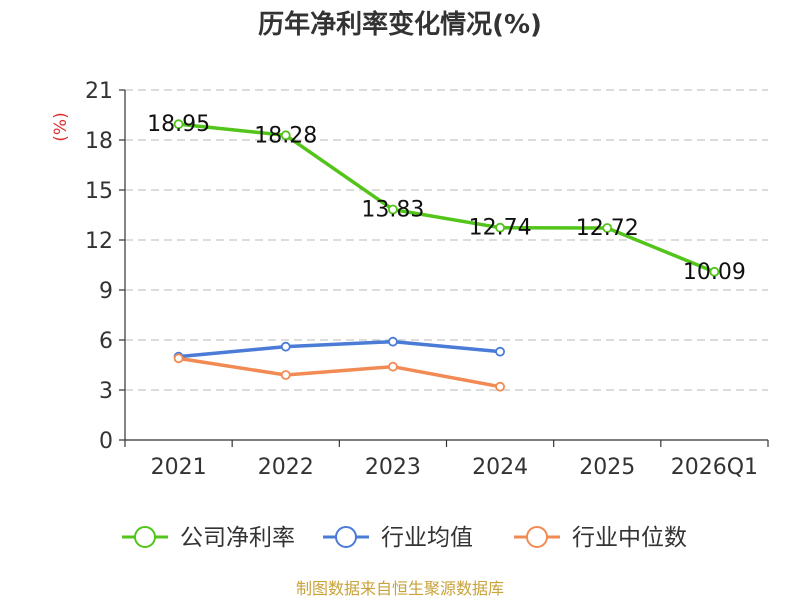 The height and width of the screenshot is (600, 800). What do you see at coordinates (179, 467) in the screenshot?
I see `x-tick-label: 2021` at bounding box center [179, 467].